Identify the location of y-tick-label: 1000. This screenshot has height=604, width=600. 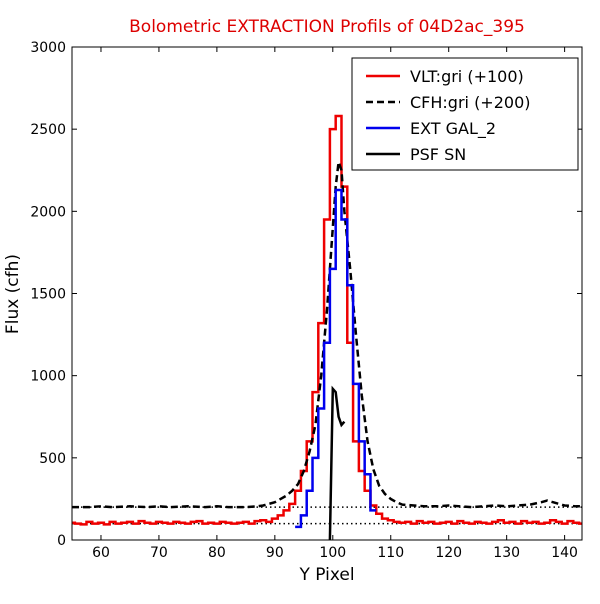
(48, 377).